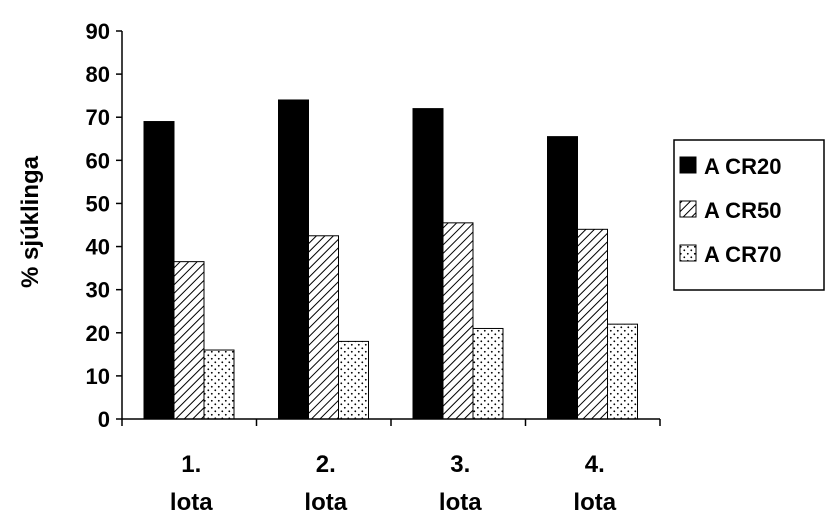 This screenshot has width=825, height=517. What do you see at coordinates (391, 467) in the screenshot?
I see `x-axis: 1. lota 2. lota 3. lota 4. lota` at bounding box center [391, 467].